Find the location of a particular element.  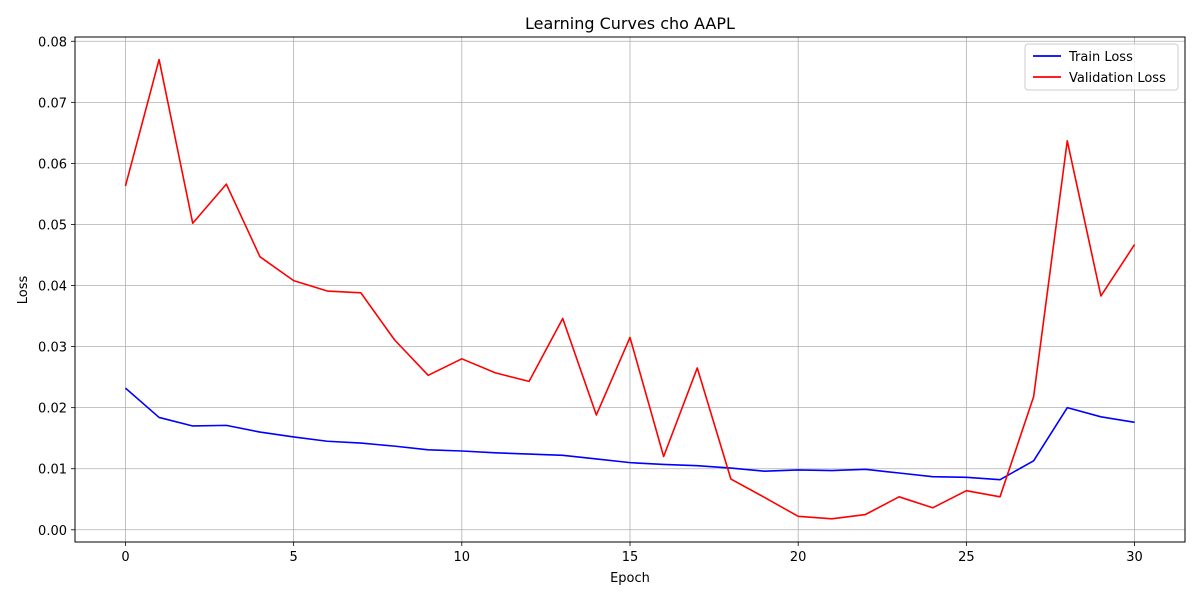

x-tick-label: 5 is located at coordinates (293, 557).